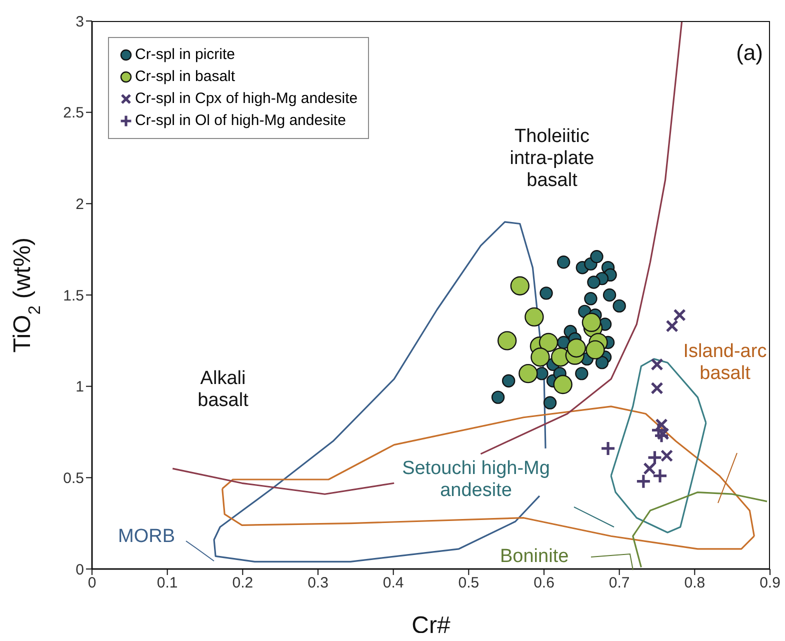 The image size is (785, 641). What do you see at coordinates (185, 54) in the screenshot?
I see `legend-label: Cr-spl in picrite` at bounding box center [185, 54].